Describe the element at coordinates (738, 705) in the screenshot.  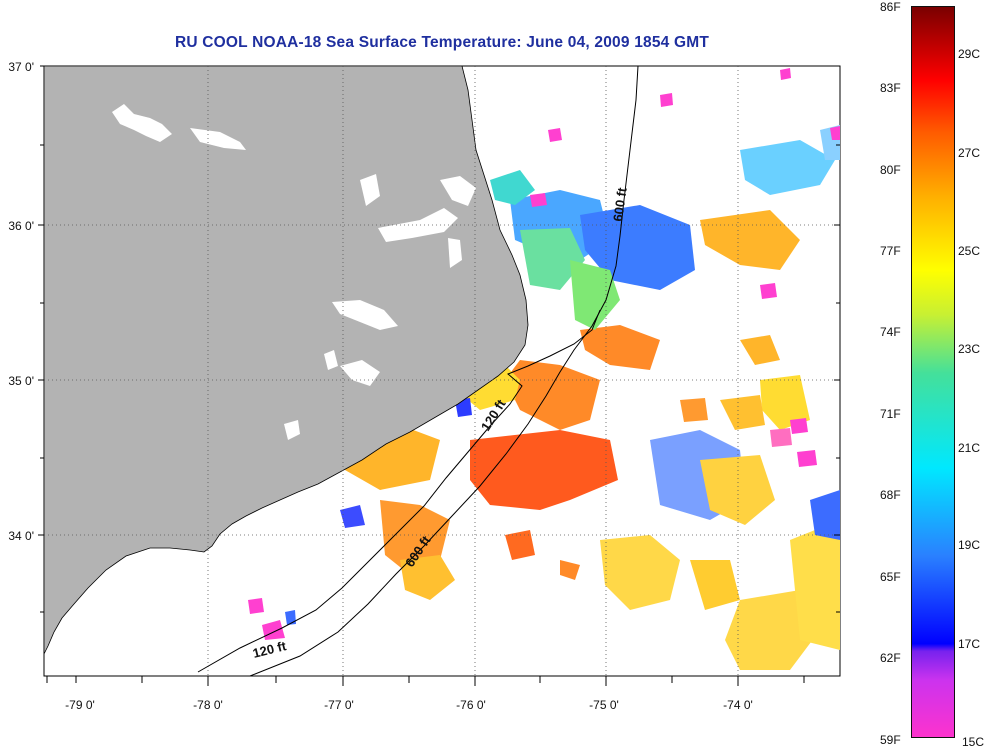
I see `lon-label-74: -74 0'` at that location.